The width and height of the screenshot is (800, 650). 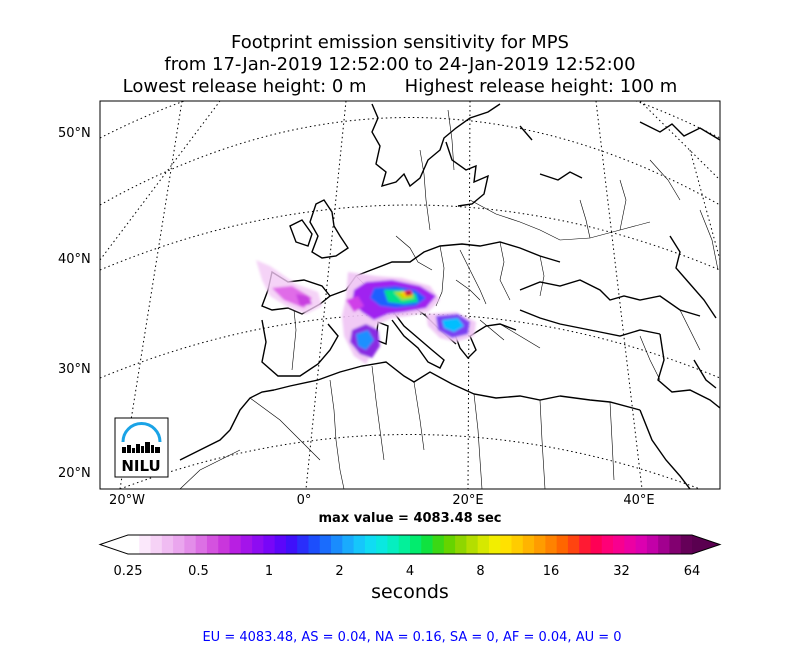 I want to click on colorbar-tick-label: 0.25, so click(x=128, y=571).